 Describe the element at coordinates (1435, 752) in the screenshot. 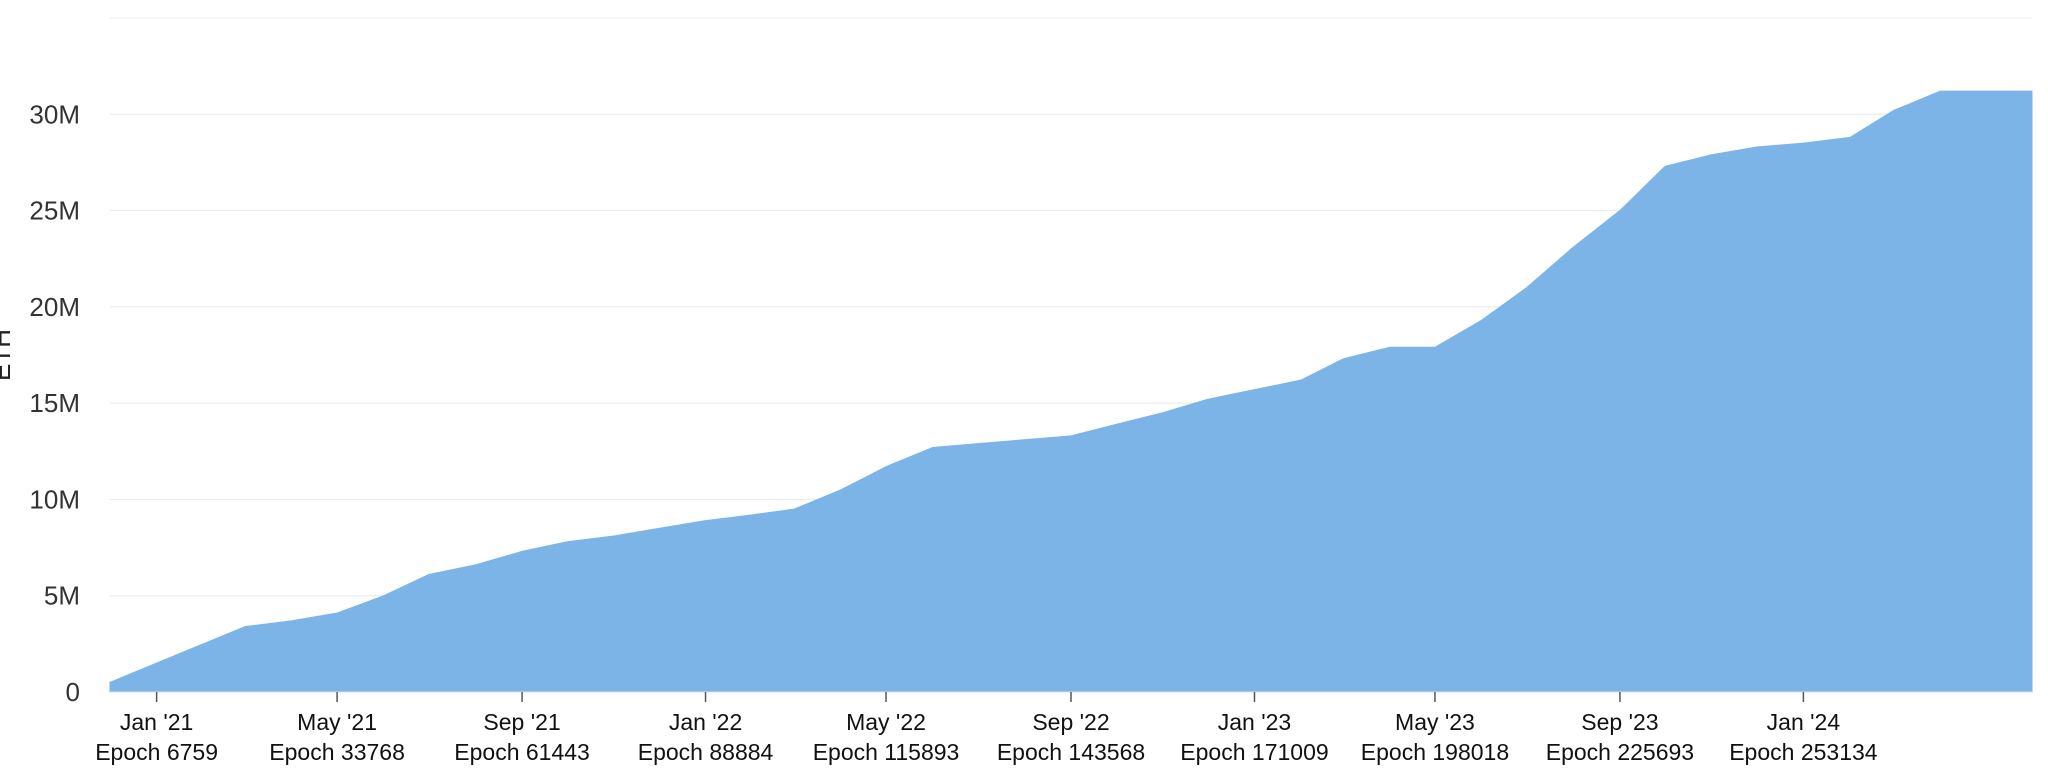

I see `x-tick-epoch-label: Epoch 198018` at that location.